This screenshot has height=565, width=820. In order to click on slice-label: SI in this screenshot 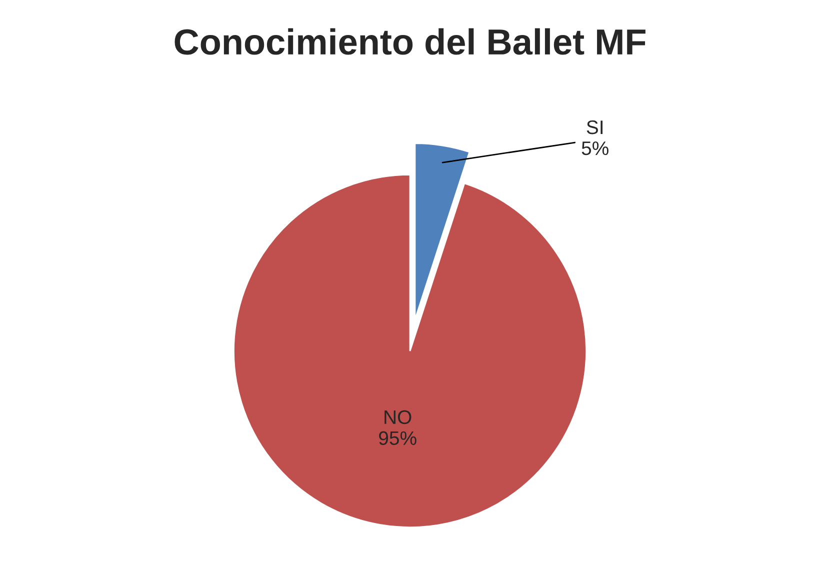, I will do `click(594, 127)`.